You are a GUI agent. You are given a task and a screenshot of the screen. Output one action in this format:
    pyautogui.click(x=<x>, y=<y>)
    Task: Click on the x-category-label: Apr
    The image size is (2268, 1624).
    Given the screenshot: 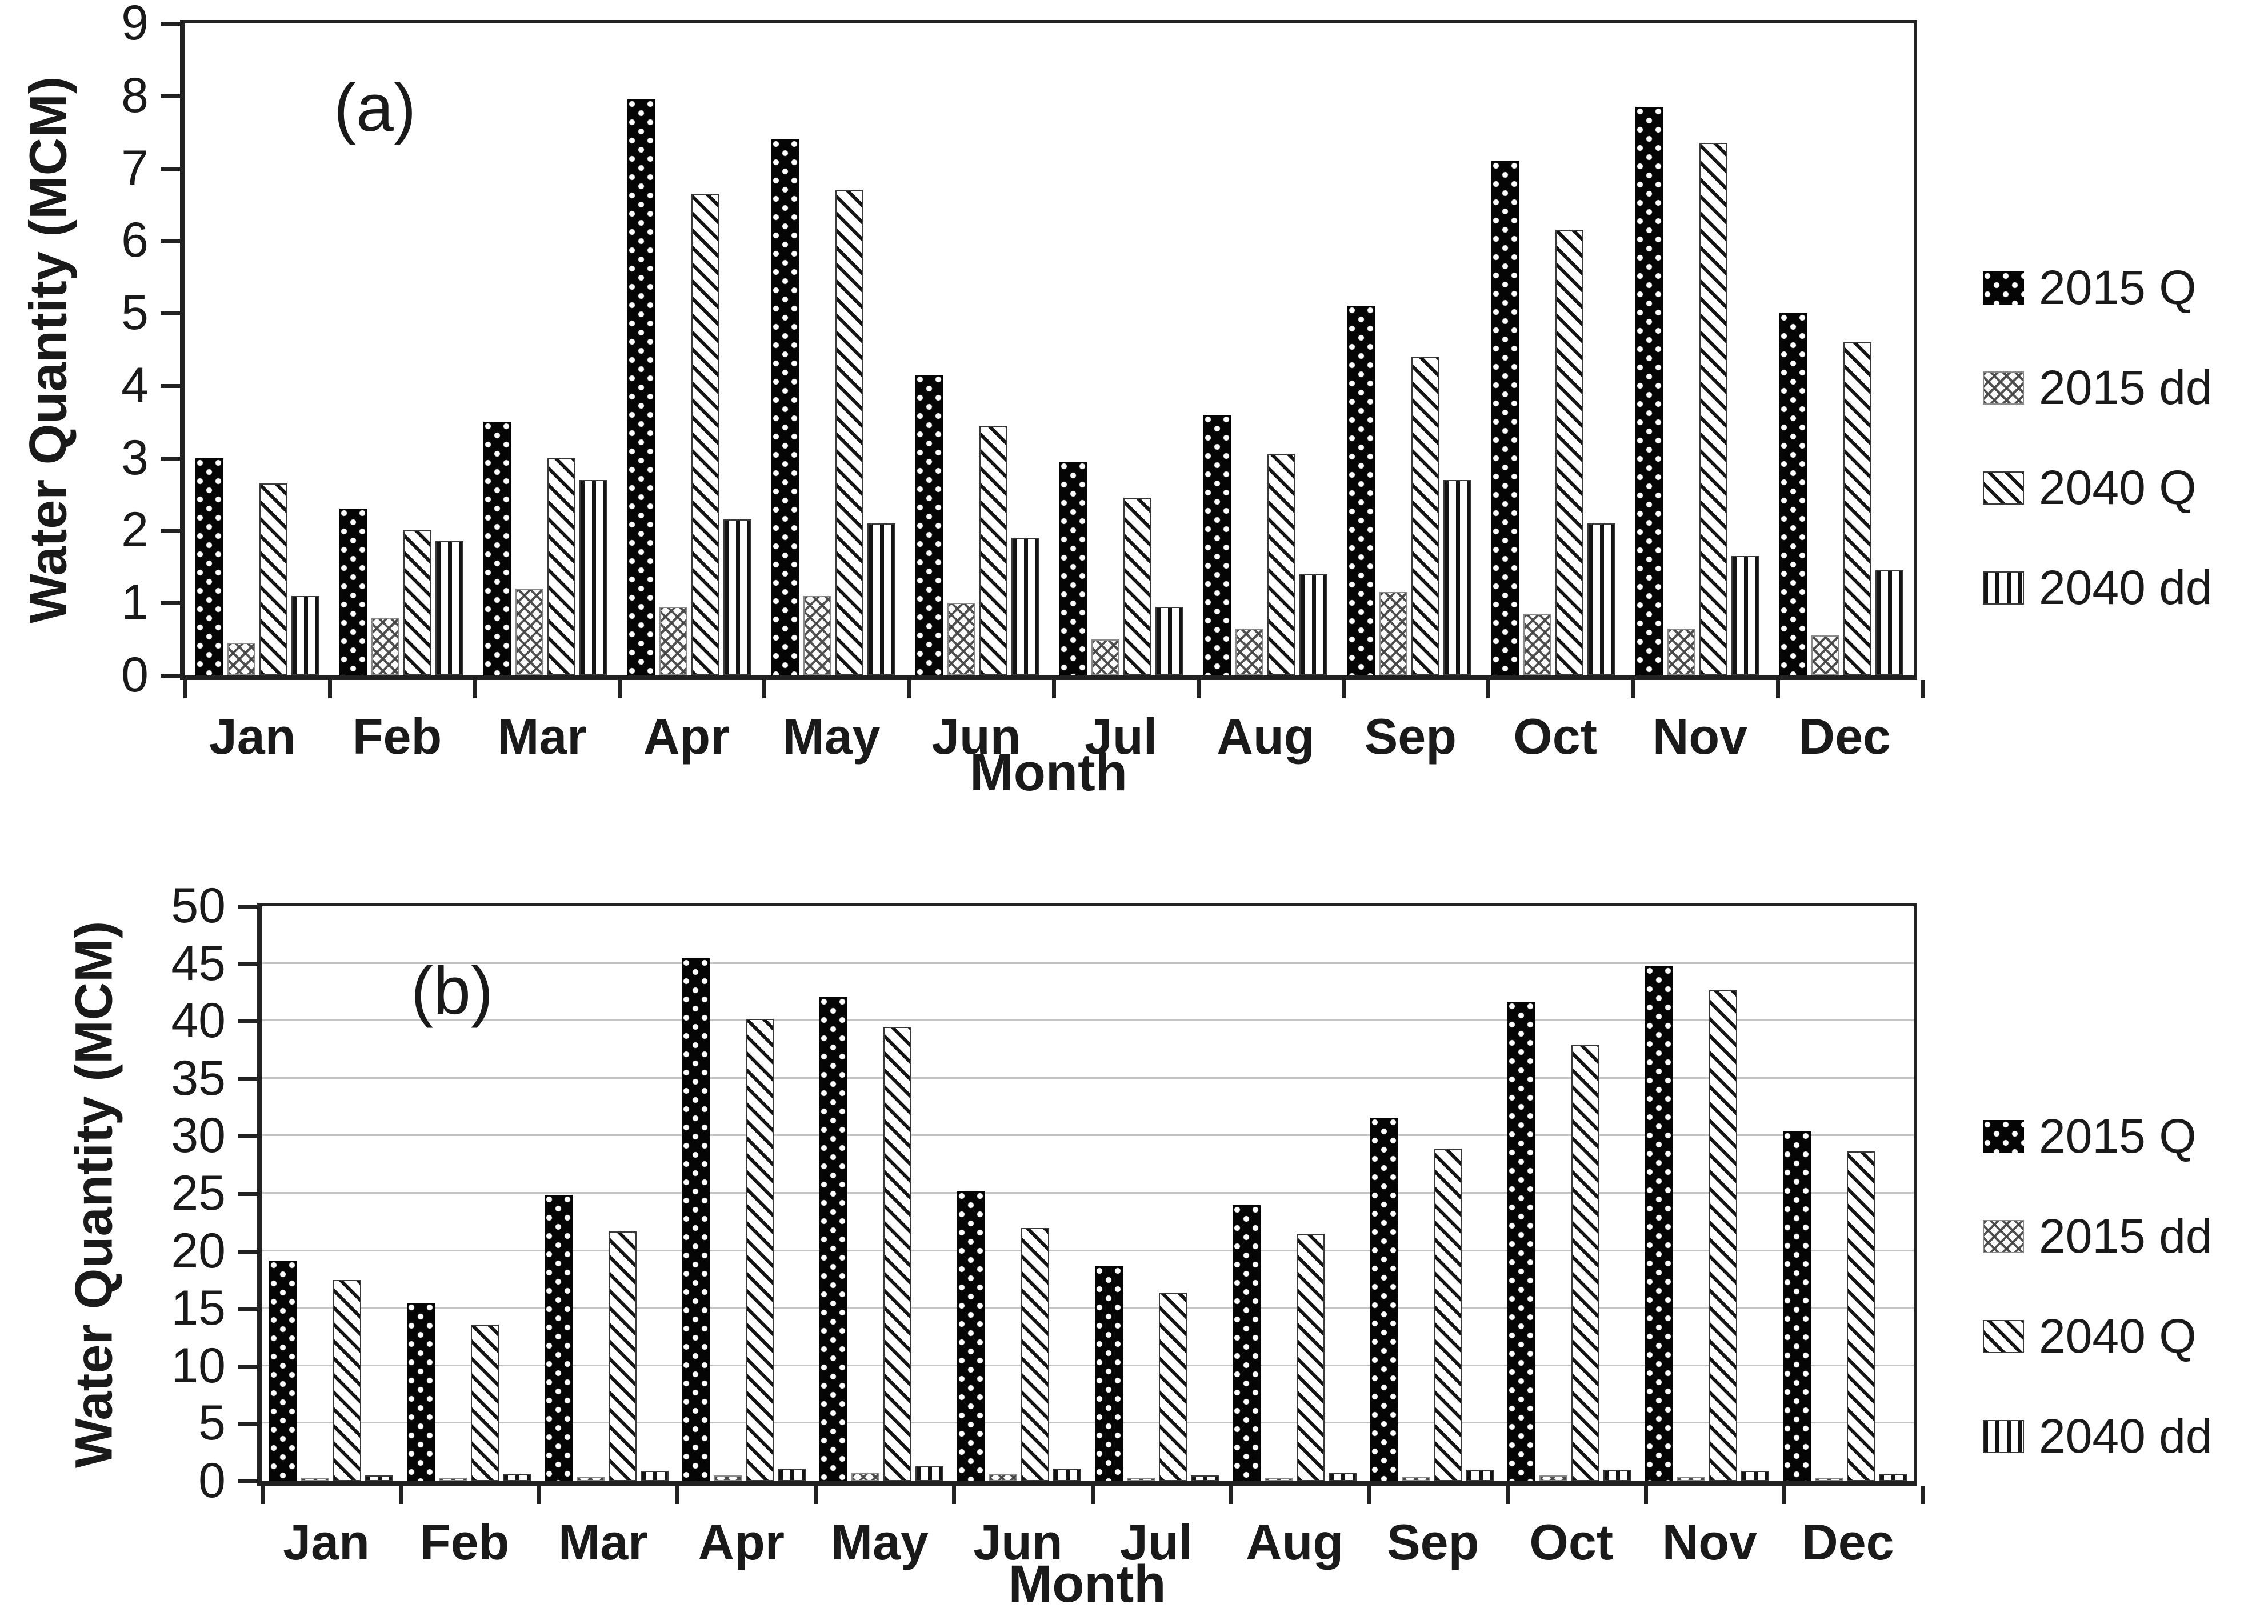 What is the action you would take?
    pyautogui.click(x=741, y=1542)
    